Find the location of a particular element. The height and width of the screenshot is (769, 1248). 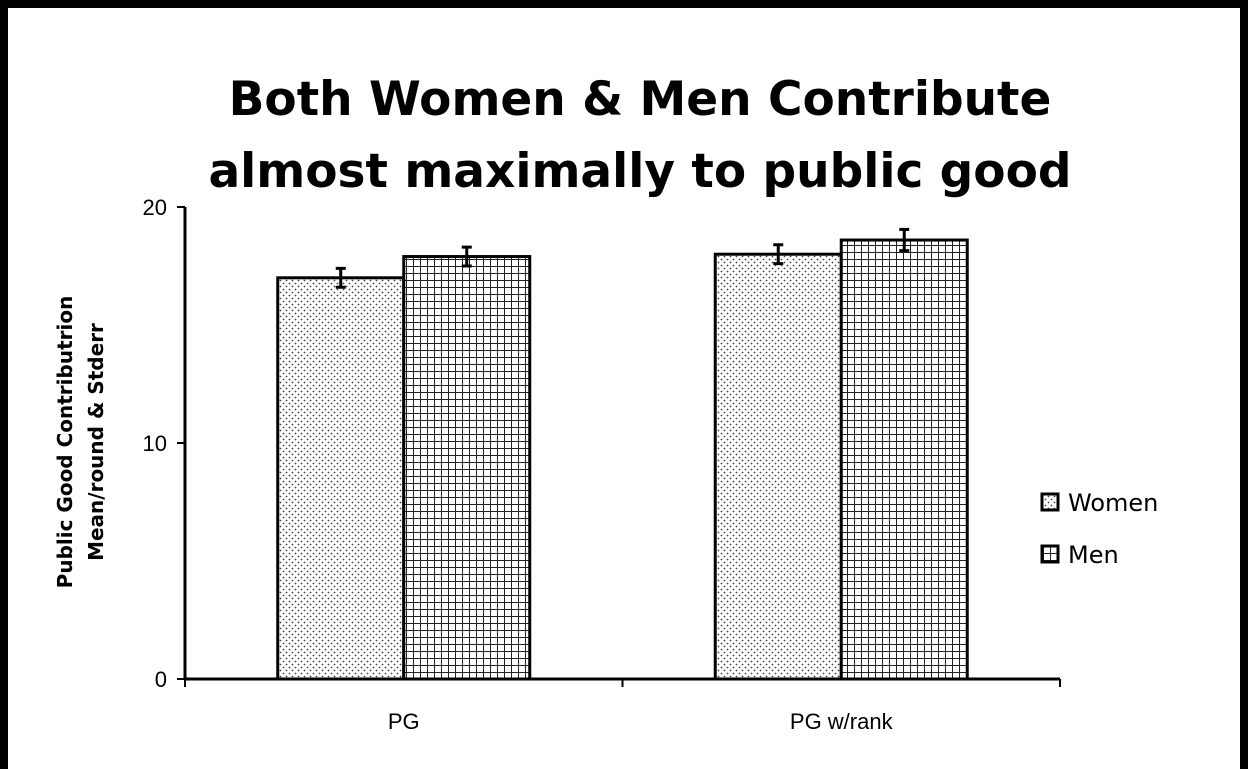

legend-swatch-women is located at coordinates (1050, 502).